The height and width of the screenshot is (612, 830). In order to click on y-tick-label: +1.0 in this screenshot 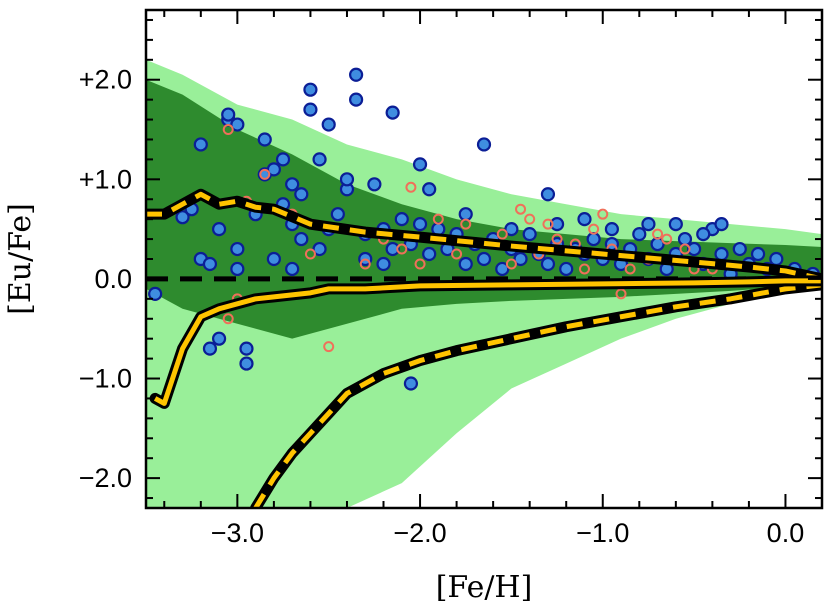, I will do `click(105, 179)`.